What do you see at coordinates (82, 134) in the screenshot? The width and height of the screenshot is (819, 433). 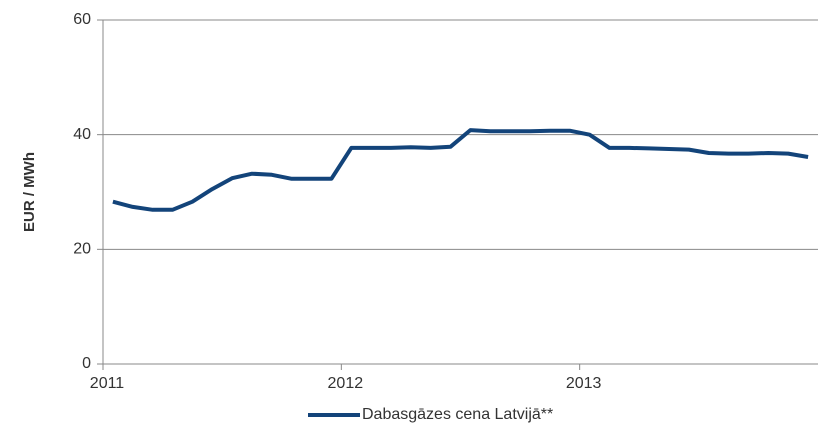 I see `y-tick-label: 40` at bounding box center [82, 134].